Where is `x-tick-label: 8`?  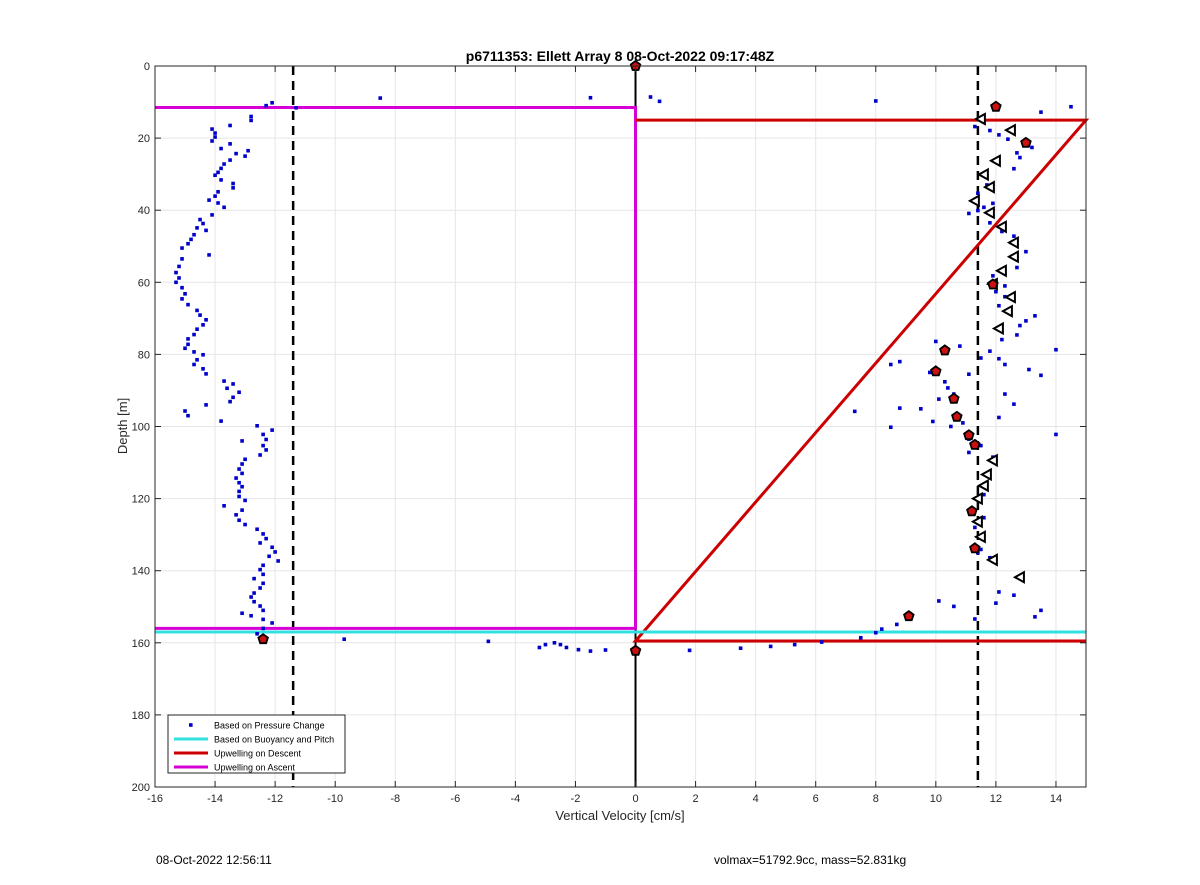
x-tick-label: 8 is located at coordinates (876, 799).